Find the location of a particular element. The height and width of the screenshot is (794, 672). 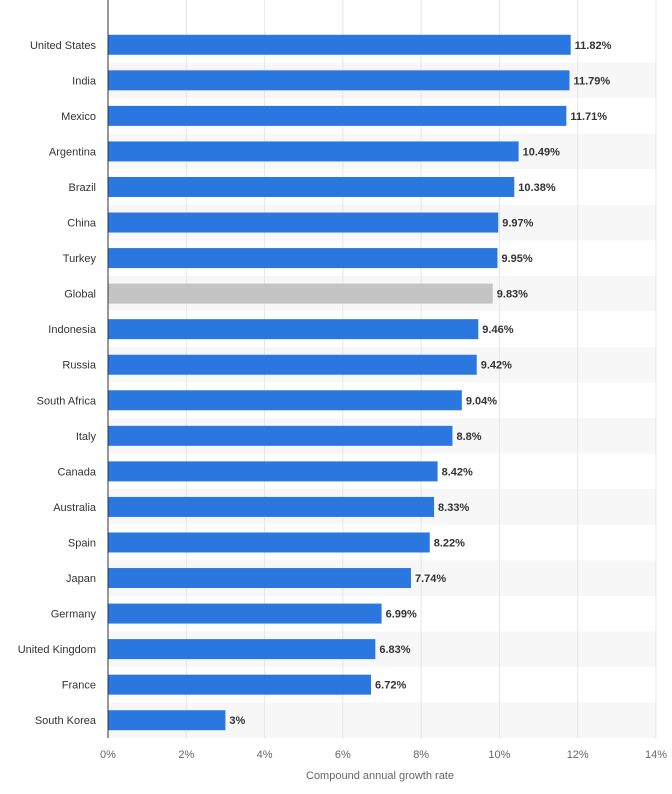

x-tick-label: 2% is located at coordinates (186, 755).